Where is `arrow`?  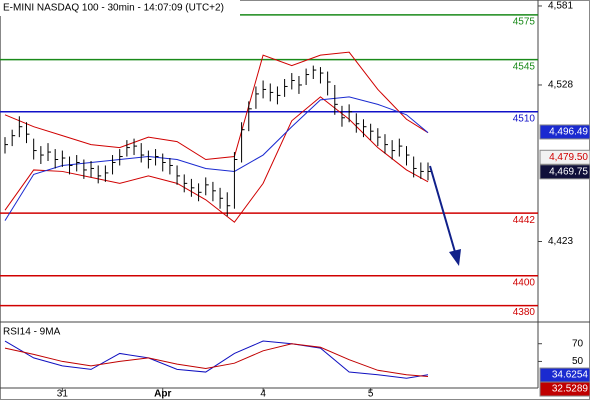
arrow is located at coordinates (445, 215).